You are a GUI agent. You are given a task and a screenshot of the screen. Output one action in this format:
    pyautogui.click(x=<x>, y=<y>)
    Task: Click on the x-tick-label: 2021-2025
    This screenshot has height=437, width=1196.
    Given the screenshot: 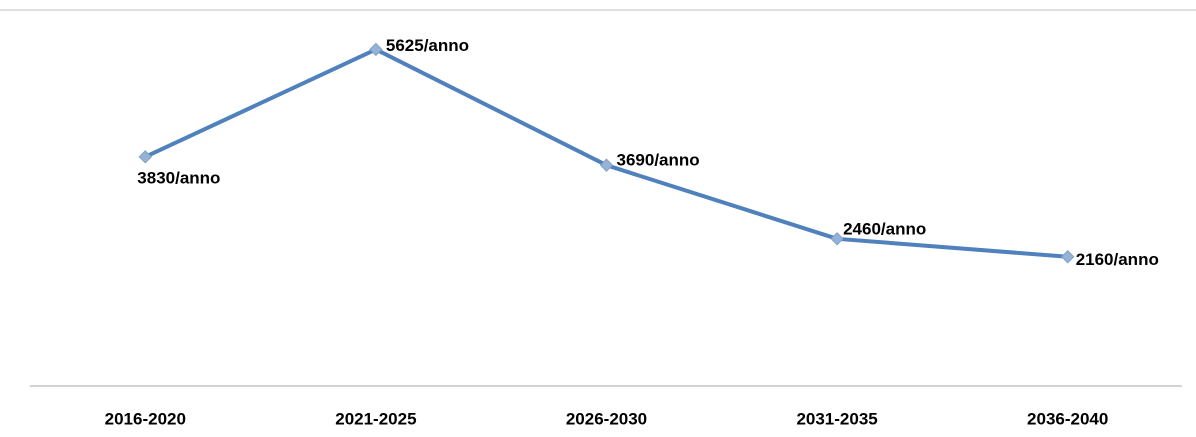 What is the action you would take?
    pyautogui.click(x=375, y=418)
    